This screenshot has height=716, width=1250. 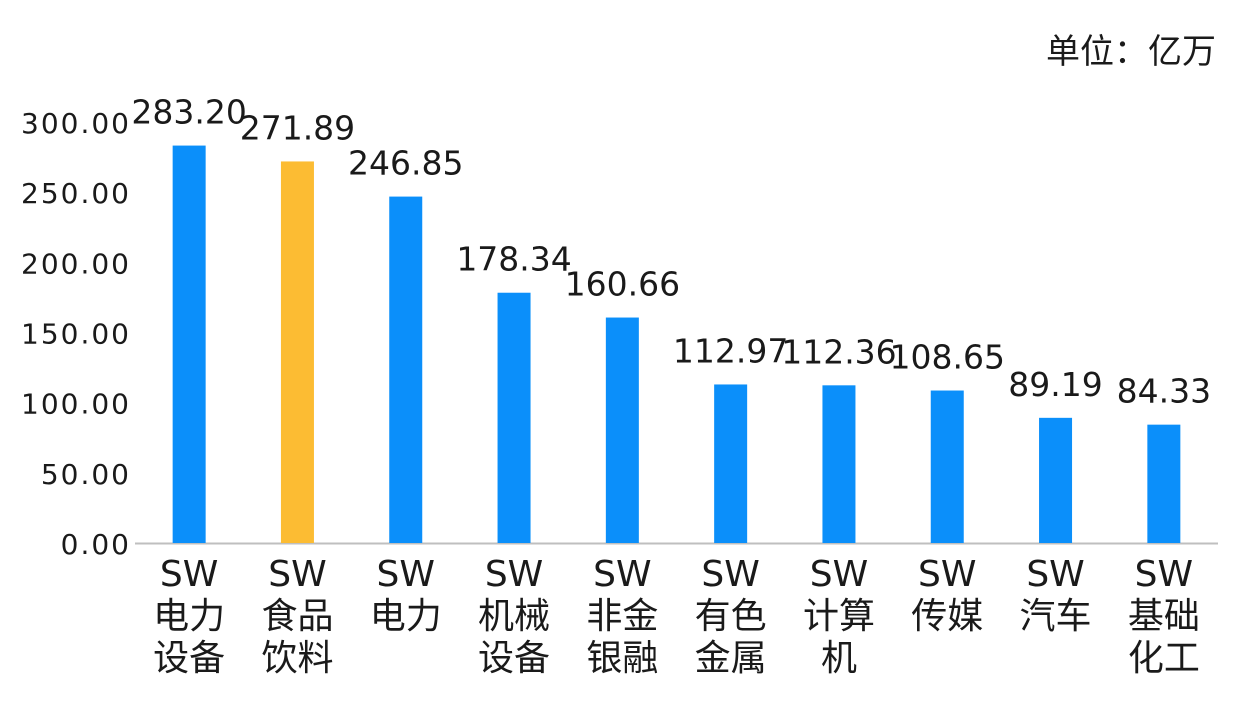 I want to click on x-category-label-line: 化工, so click(x=1164, y=658).